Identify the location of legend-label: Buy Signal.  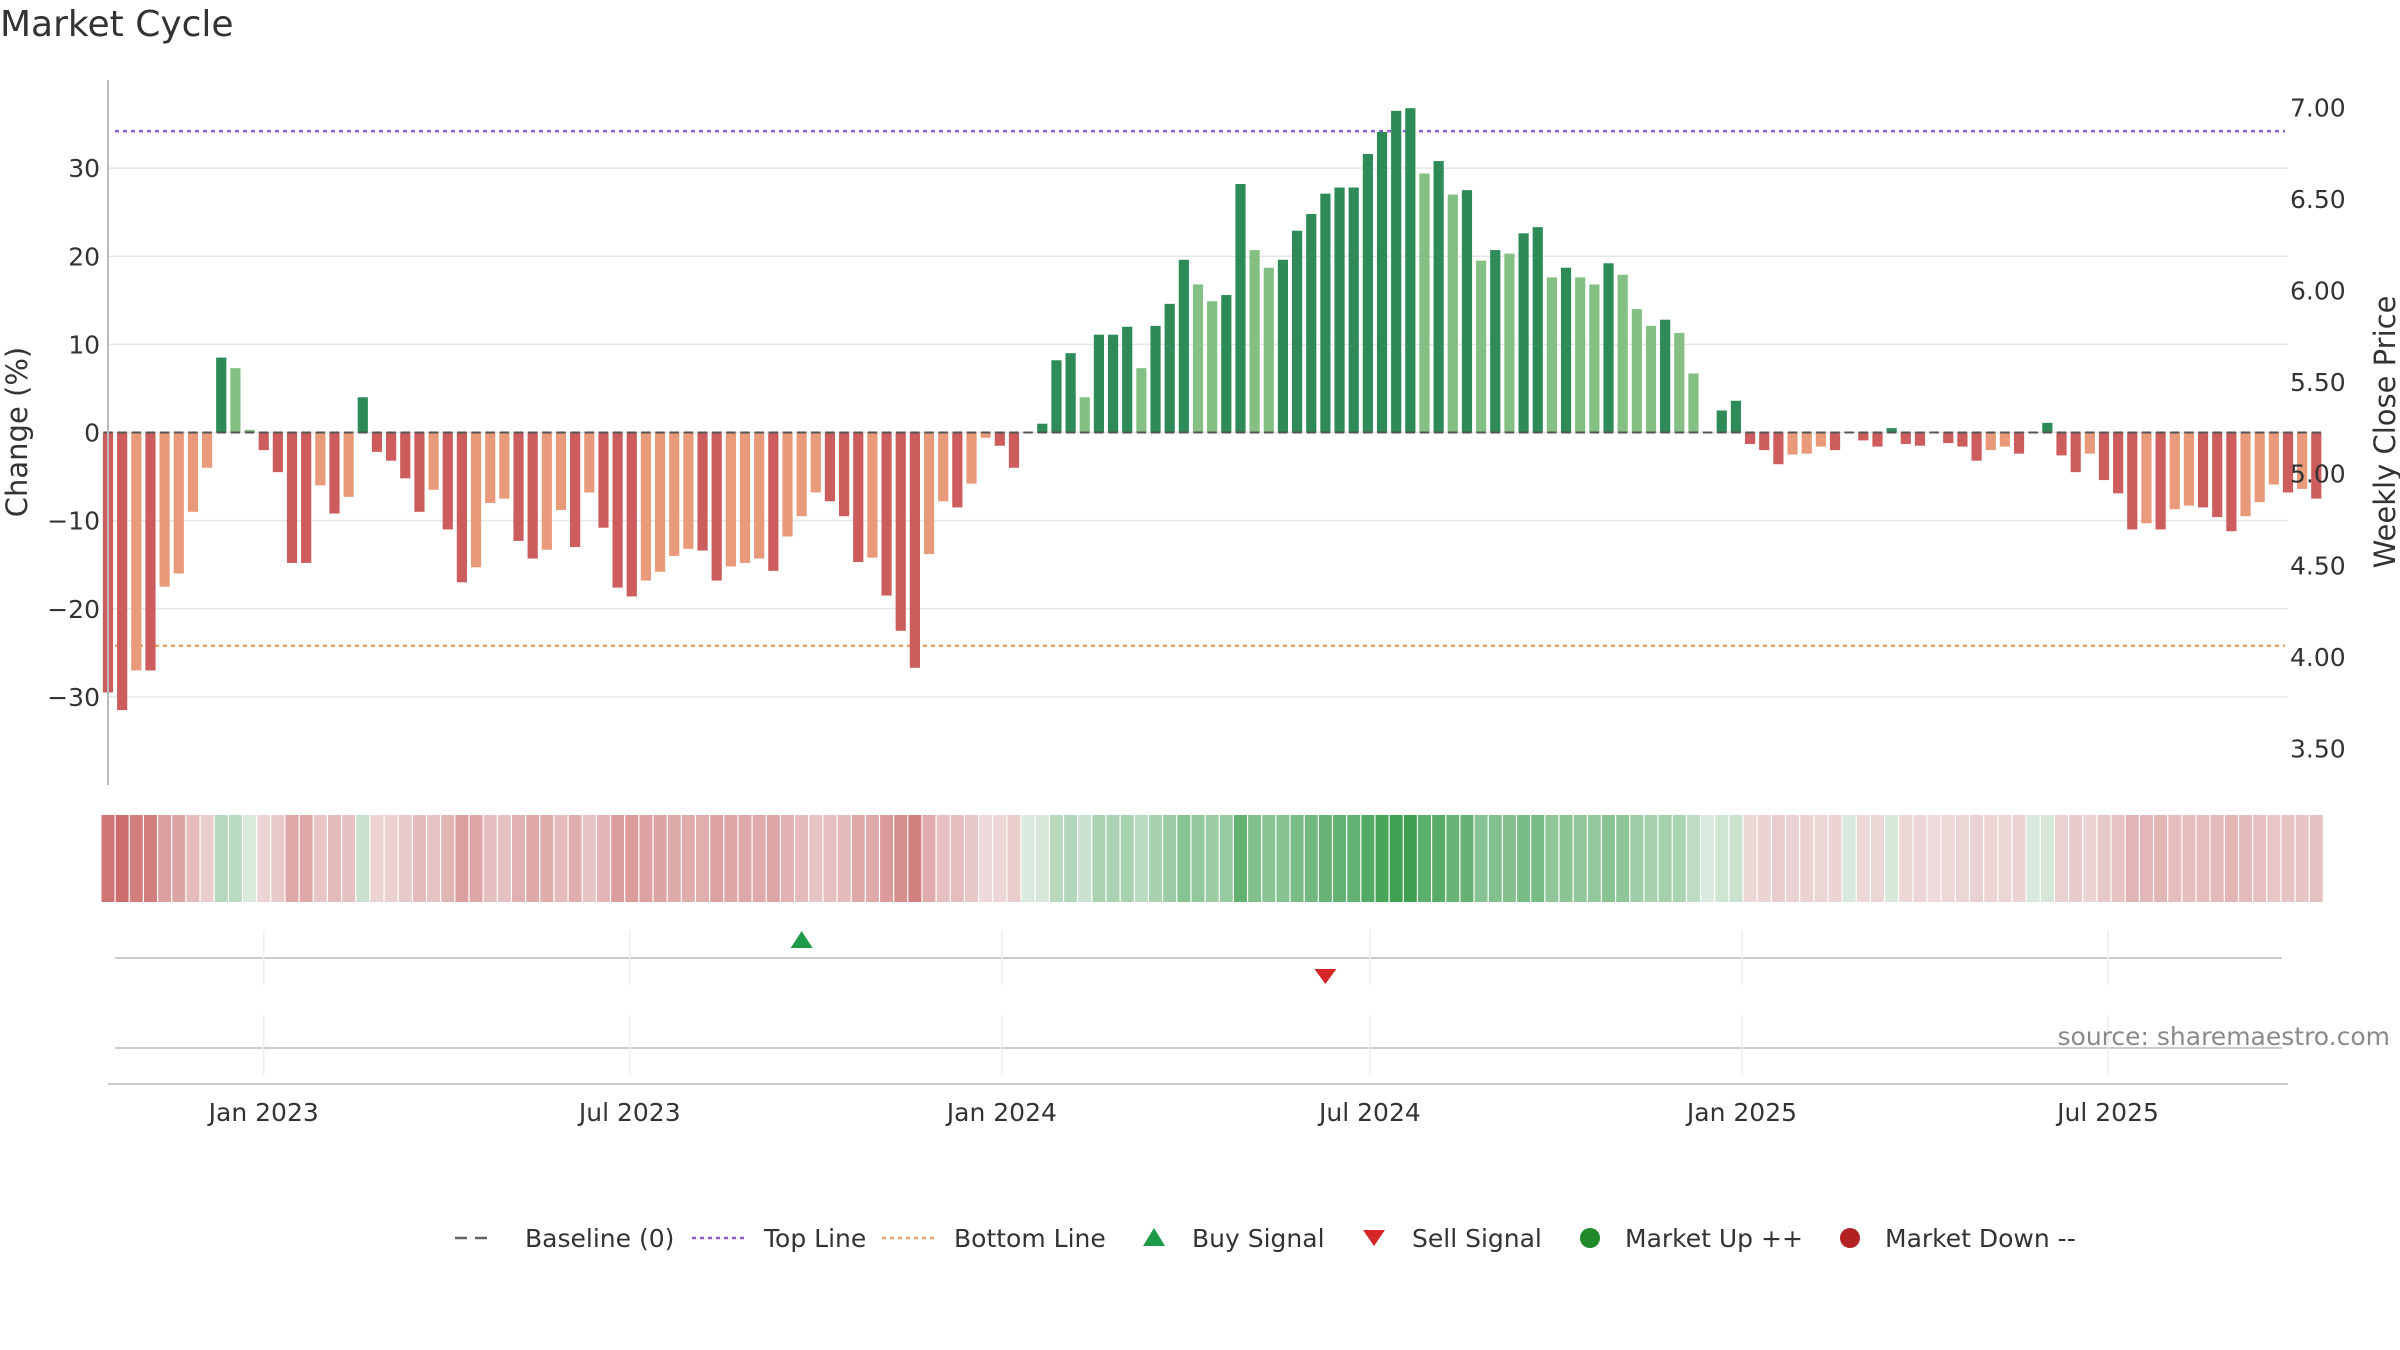
(1258, 1238).